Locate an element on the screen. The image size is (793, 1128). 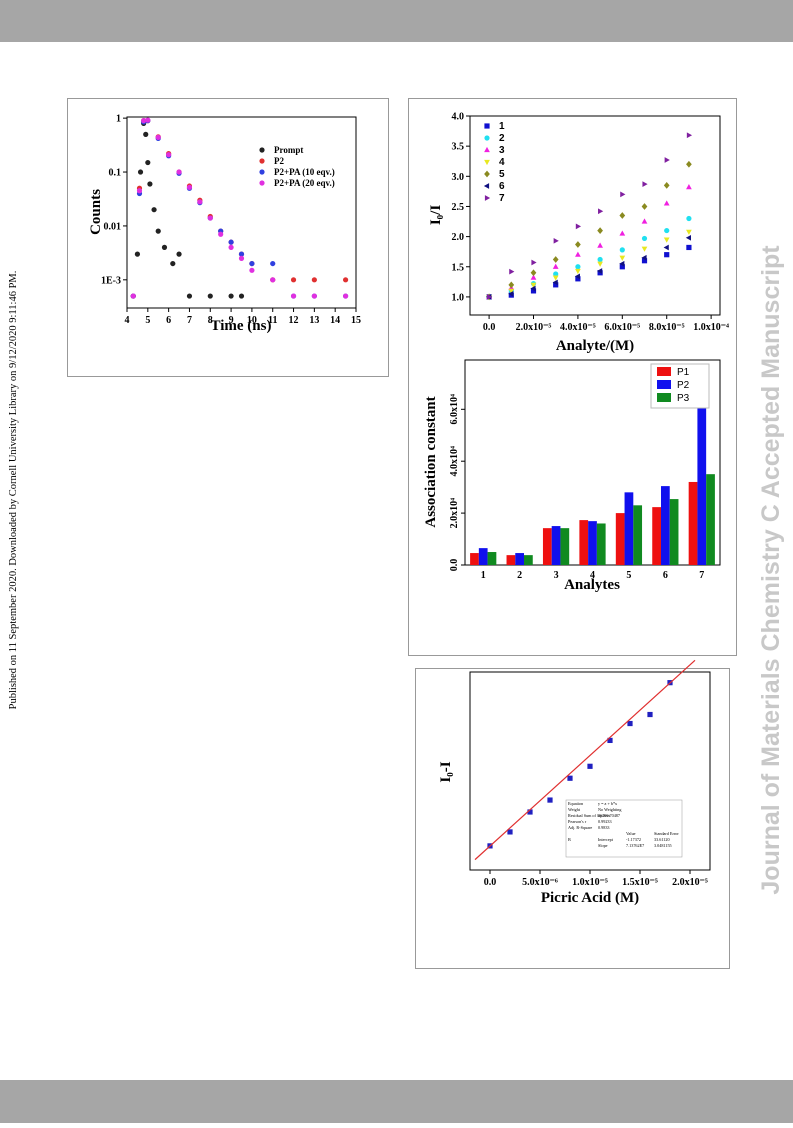
x-tick-label: 9 is located at coordinates (231, 320).